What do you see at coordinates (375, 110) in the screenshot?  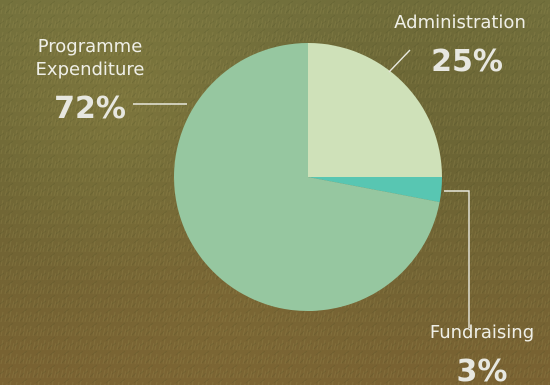 I see `pie-slice-administration` at bounding box center [375, 110].